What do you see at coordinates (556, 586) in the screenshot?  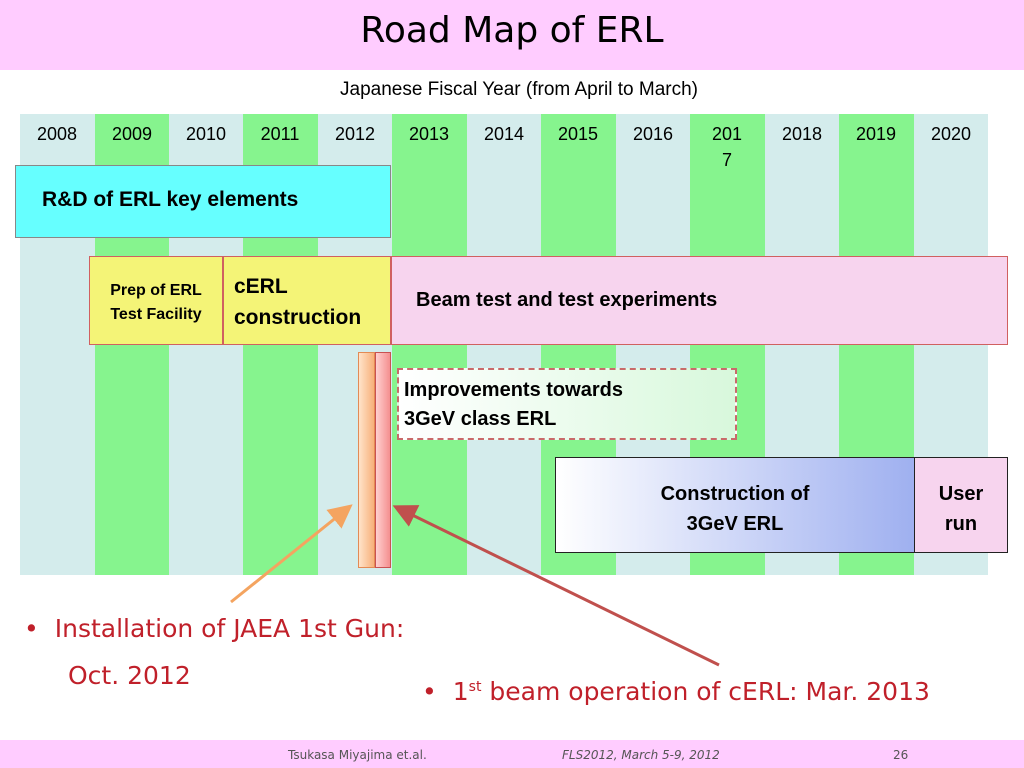 I see `beam-arrow` at bounding box center [556, 586].